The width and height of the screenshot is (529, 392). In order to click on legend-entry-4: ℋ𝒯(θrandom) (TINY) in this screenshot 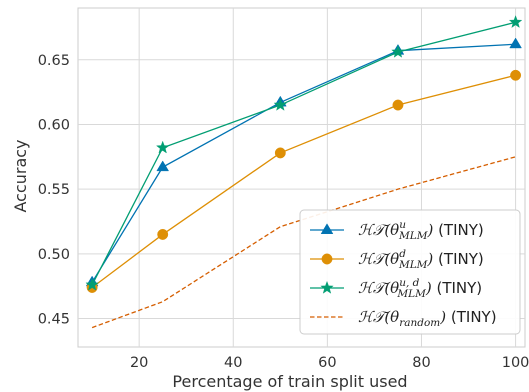, I will do `click(403, 318)`.